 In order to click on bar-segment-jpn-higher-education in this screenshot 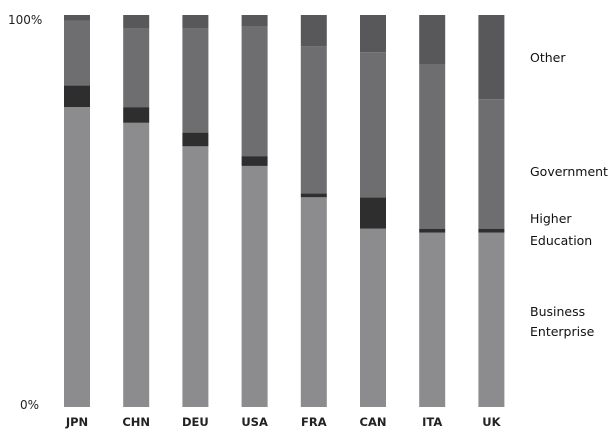, I will do `click(77, 96)`.